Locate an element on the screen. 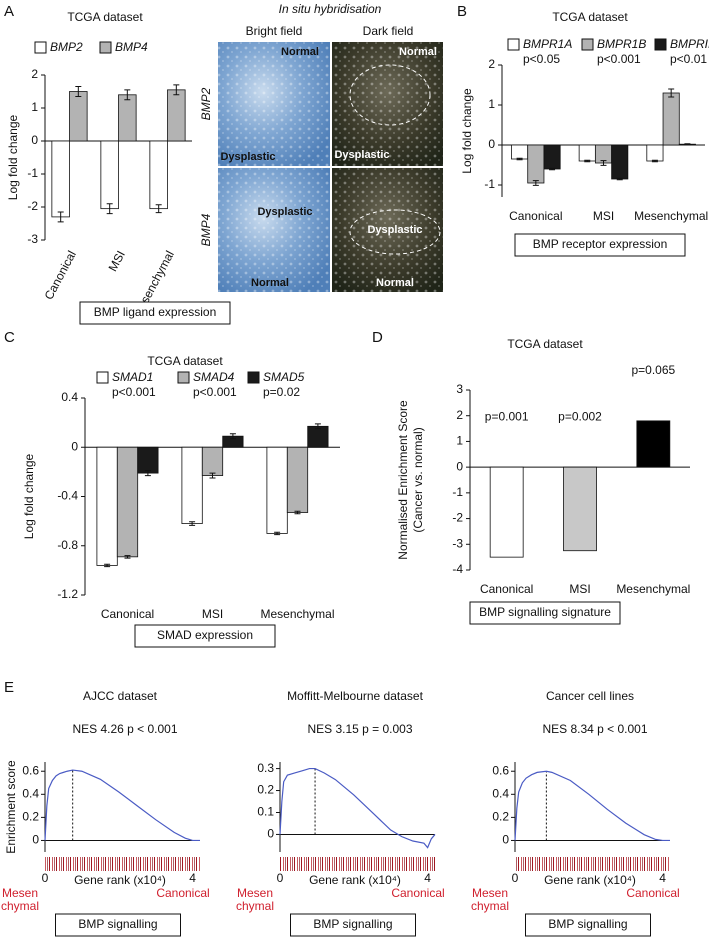 Image resolution: width=709 pixels, height=940 pixels. y-tick-label: 0.4 is located at coordinates (500, 793).